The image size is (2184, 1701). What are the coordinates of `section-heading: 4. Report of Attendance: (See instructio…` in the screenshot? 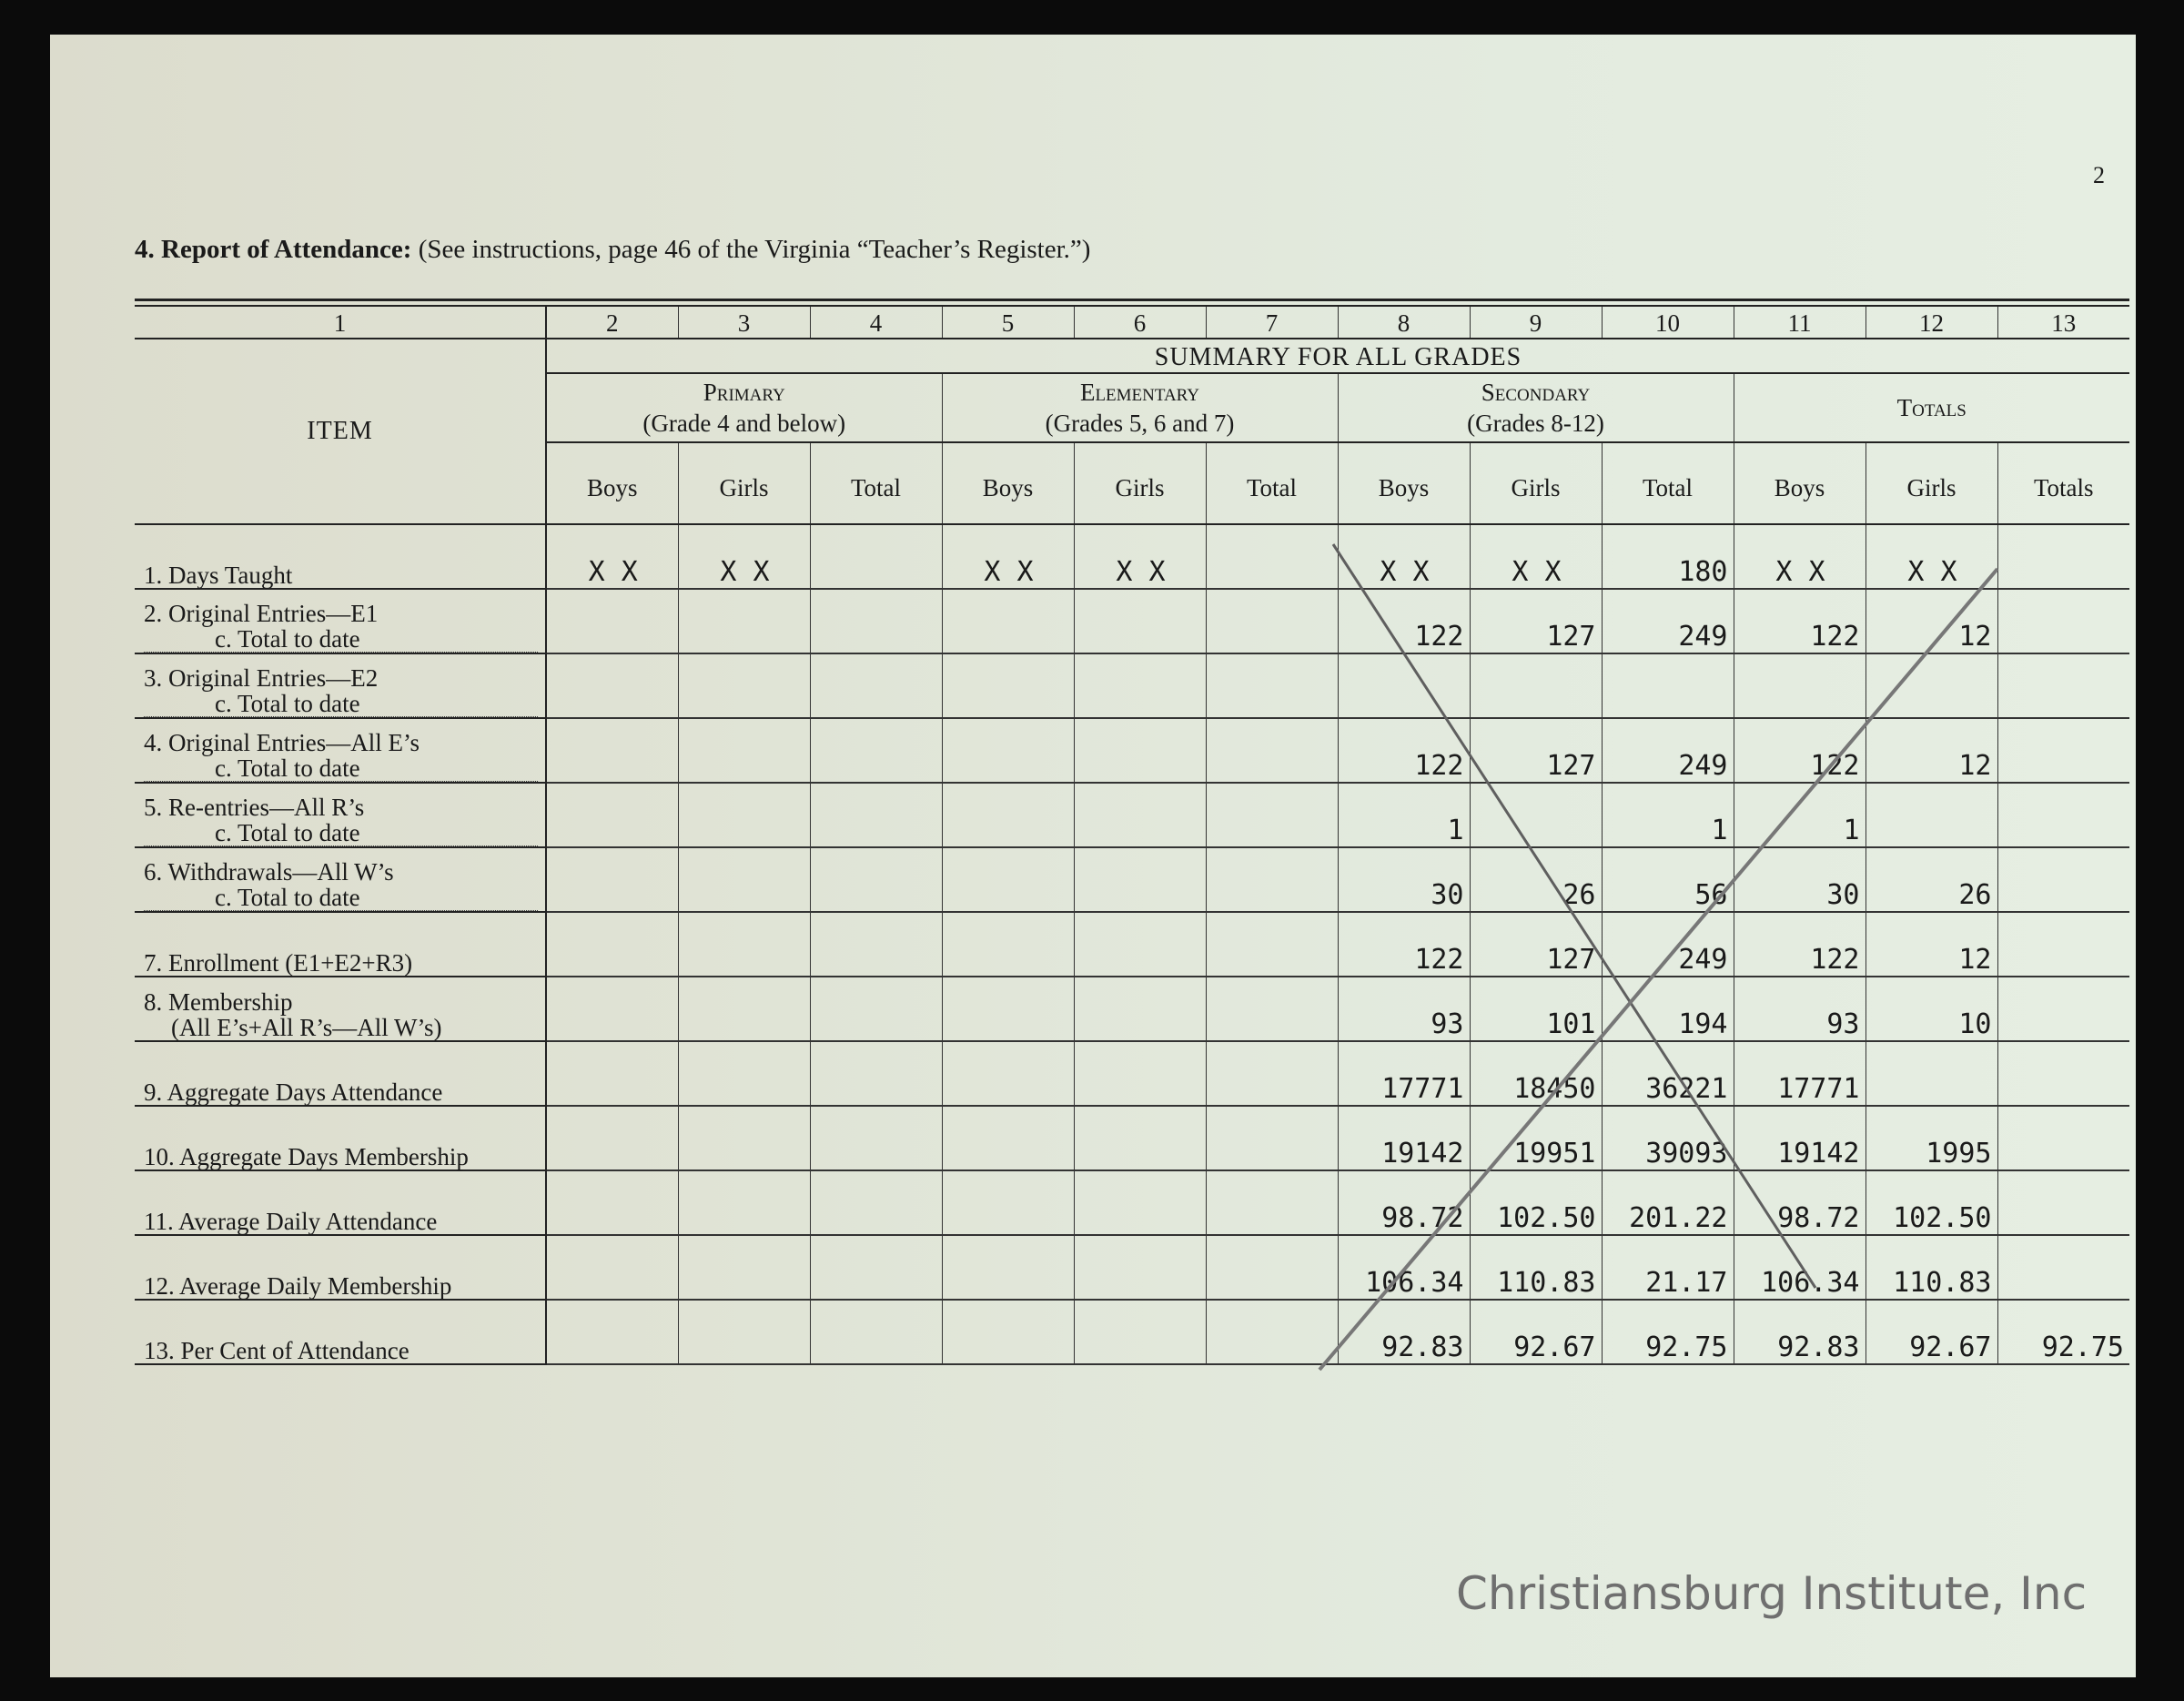 It's located at (612, 250).